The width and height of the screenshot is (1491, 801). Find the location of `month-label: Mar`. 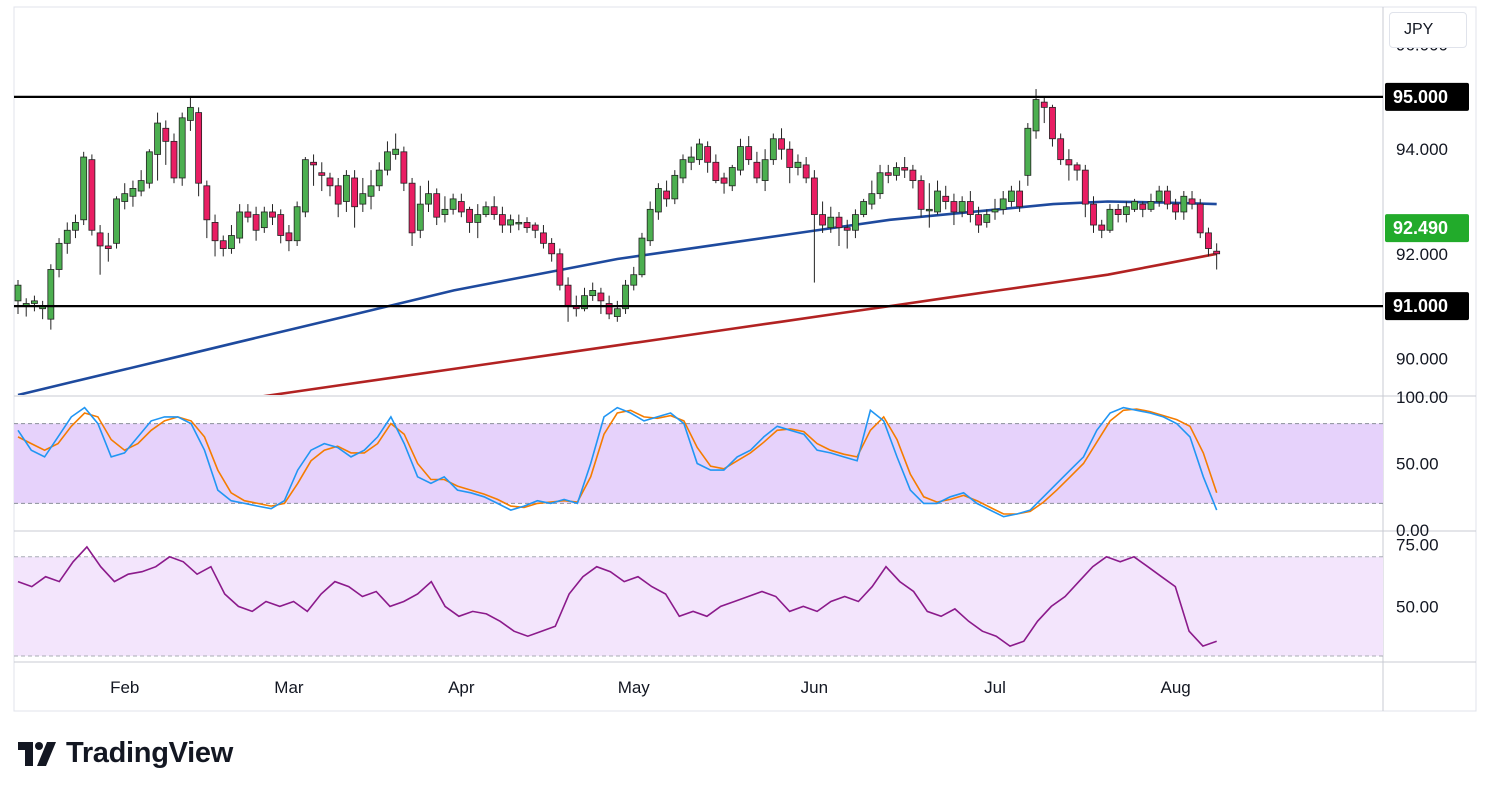

month-label: Mar is located at coordinates (289, 687).